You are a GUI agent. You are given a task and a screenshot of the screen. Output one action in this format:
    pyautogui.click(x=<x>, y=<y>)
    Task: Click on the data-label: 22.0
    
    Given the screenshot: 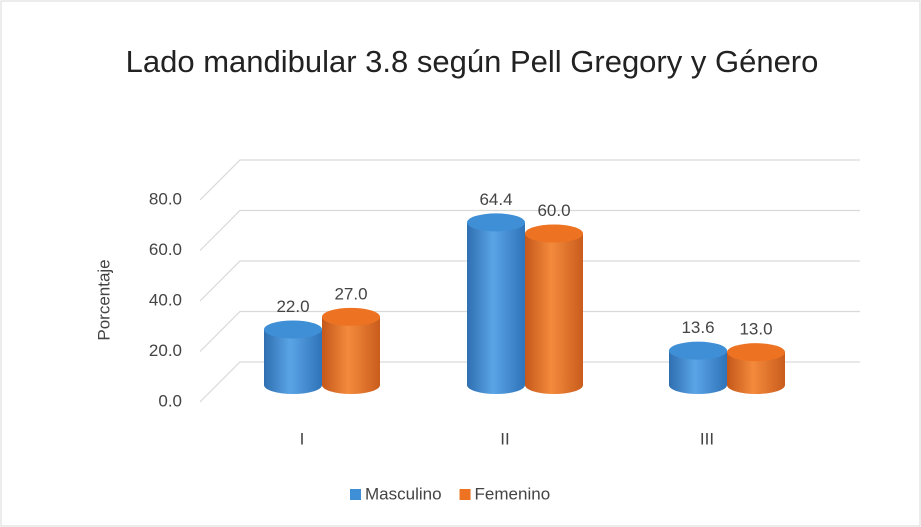 What is the action you would take?
    pyautogui.click(x=292, y=306)
    